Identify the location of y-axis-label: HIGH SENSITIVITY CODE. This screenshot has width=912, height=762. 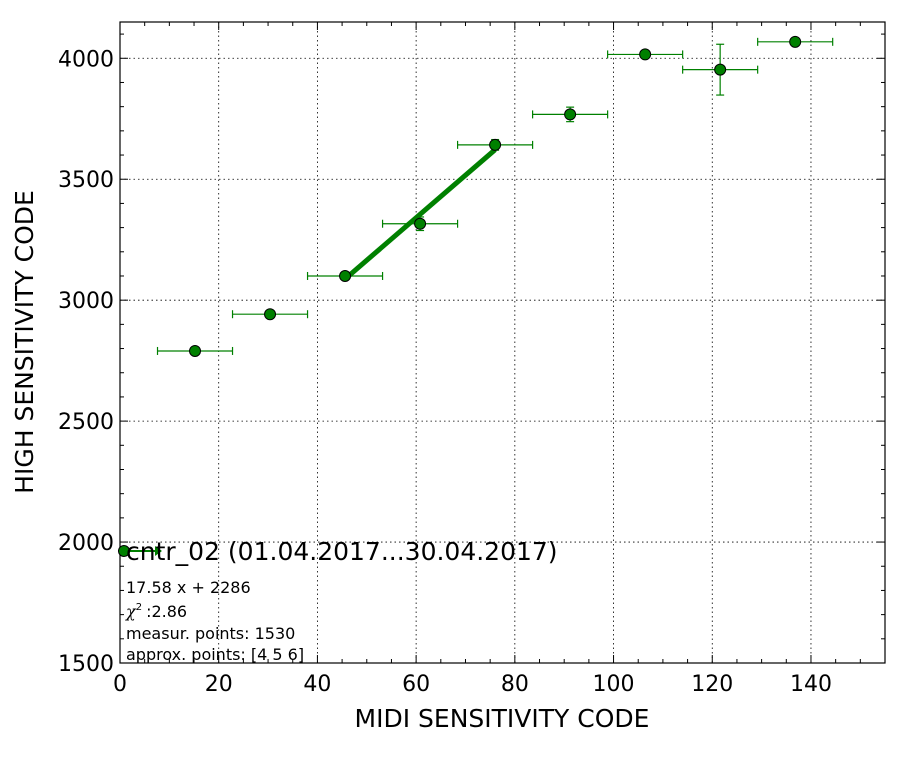
(24, 342).